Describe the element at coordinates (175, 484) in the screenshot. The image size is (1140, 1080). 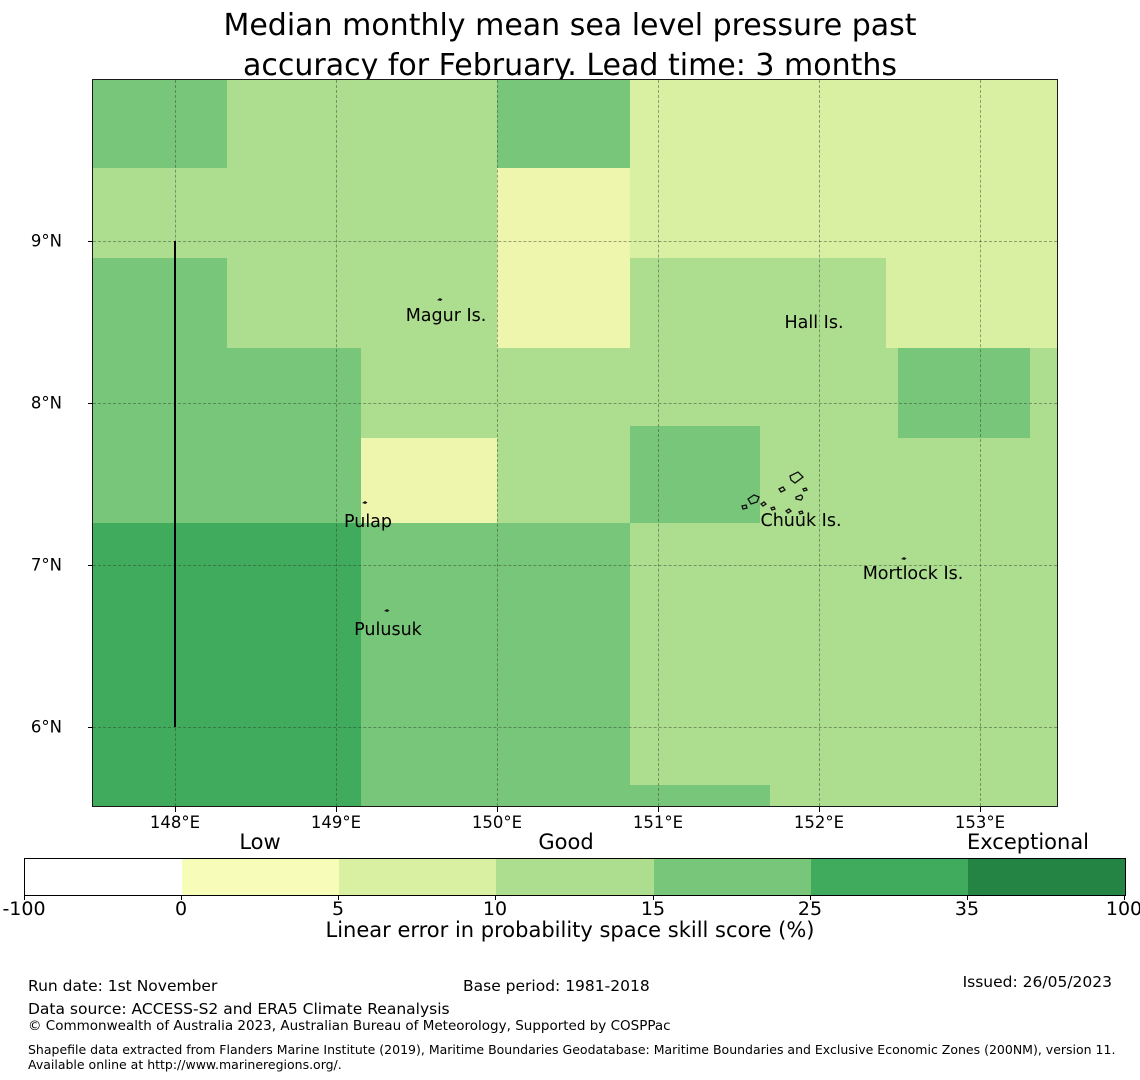
I see `eez-boundary-line` at that location.